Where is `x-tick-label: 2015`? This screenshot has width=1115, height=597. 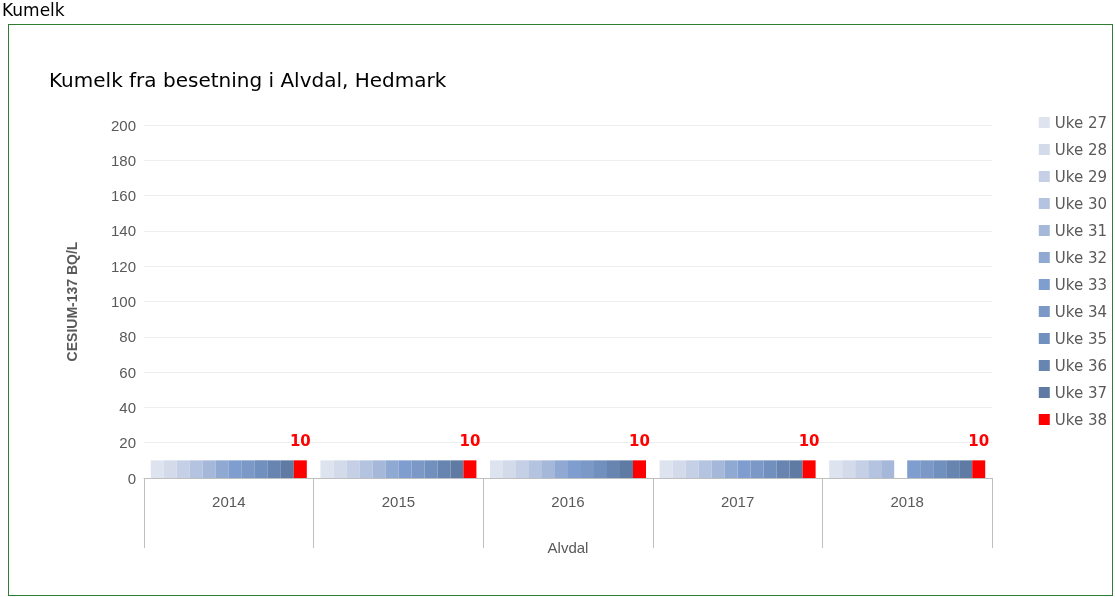
x-tick-label: 2015 is located at coordinates (398, 501).